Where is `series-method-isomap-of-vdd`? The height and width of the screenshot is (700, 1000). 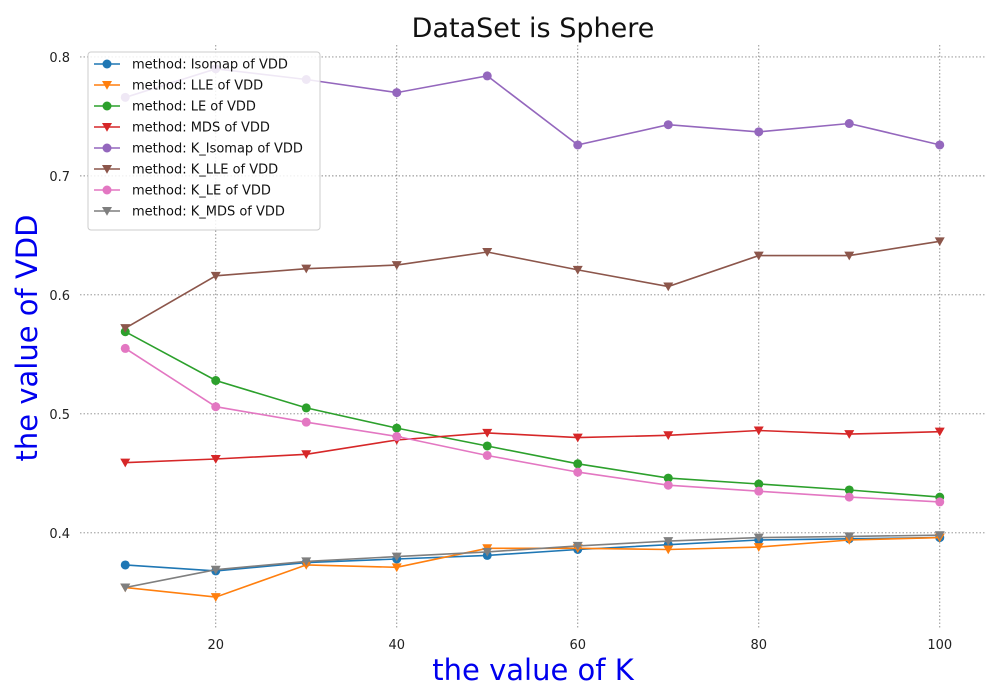
series-method-isomap-of-vdd is located at coordinates (532, 554).